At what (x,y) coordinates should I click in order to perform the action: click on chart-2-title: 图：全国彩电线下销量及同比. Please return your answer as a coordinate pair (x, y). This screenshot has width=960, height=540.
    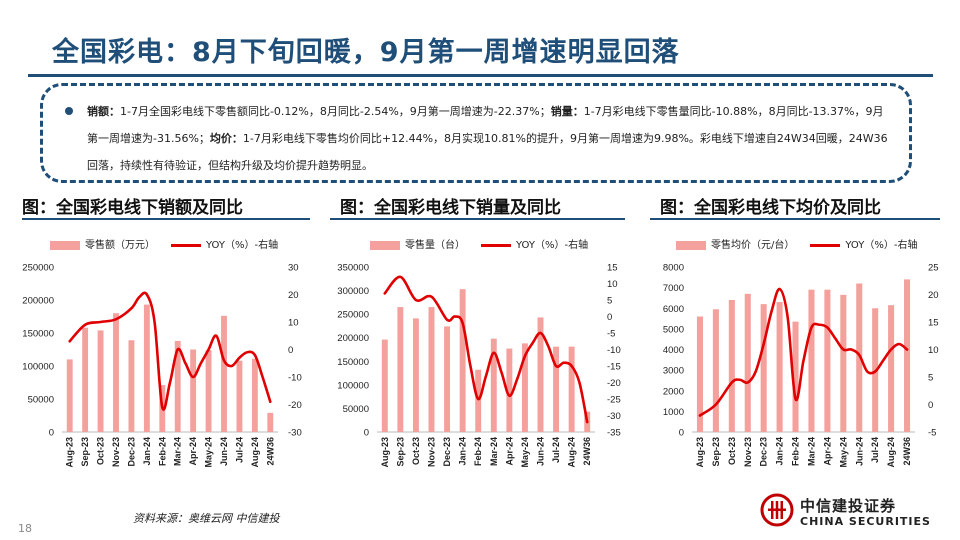
    Looking at the image, I should click on (450, 208).